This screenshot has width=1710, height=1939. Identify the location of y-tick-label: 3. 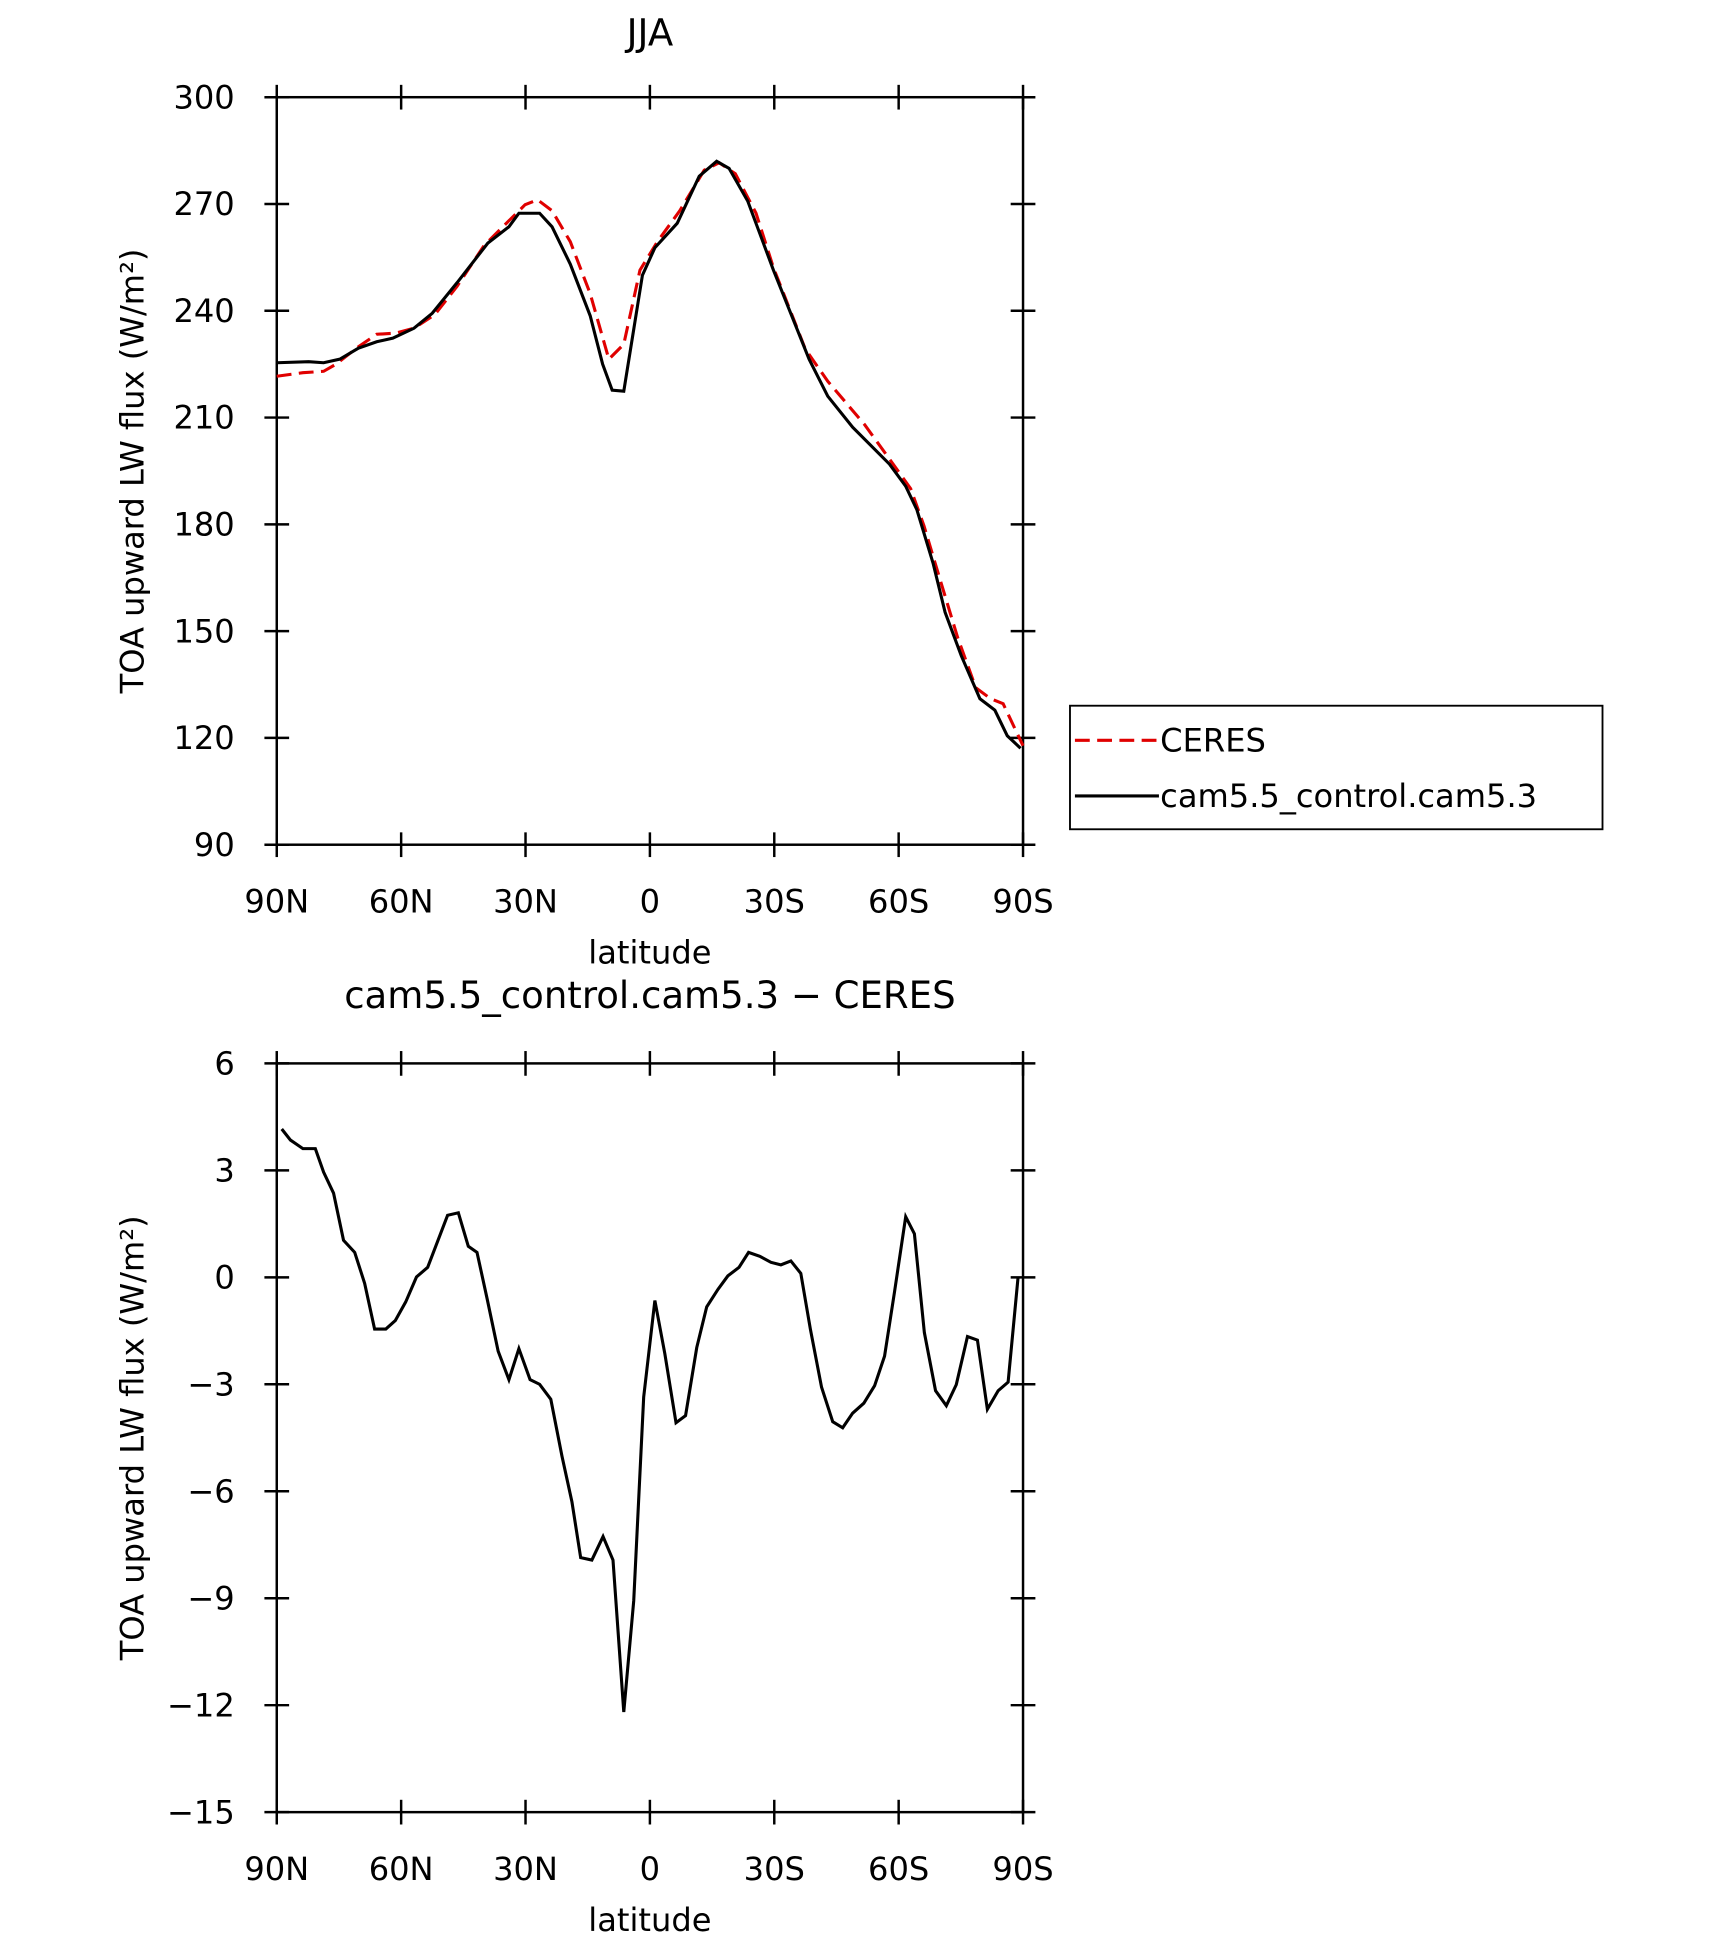
(224, 1170).